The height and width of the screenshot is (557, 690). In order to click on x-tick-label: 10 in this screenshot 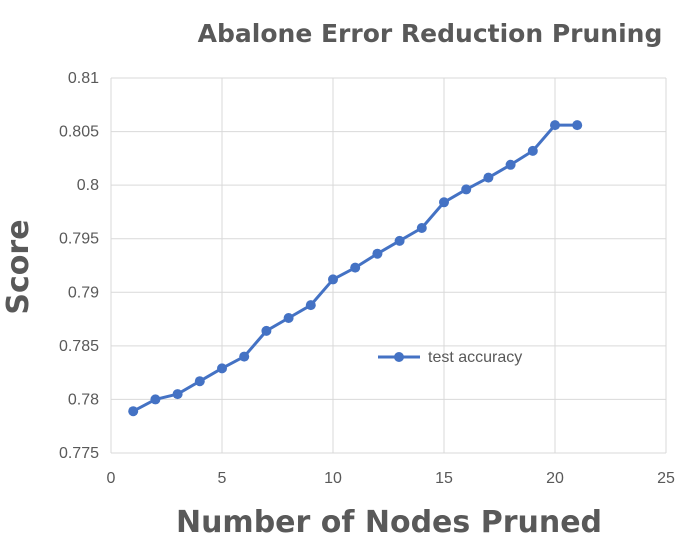, I will do `click(333, 478)`.